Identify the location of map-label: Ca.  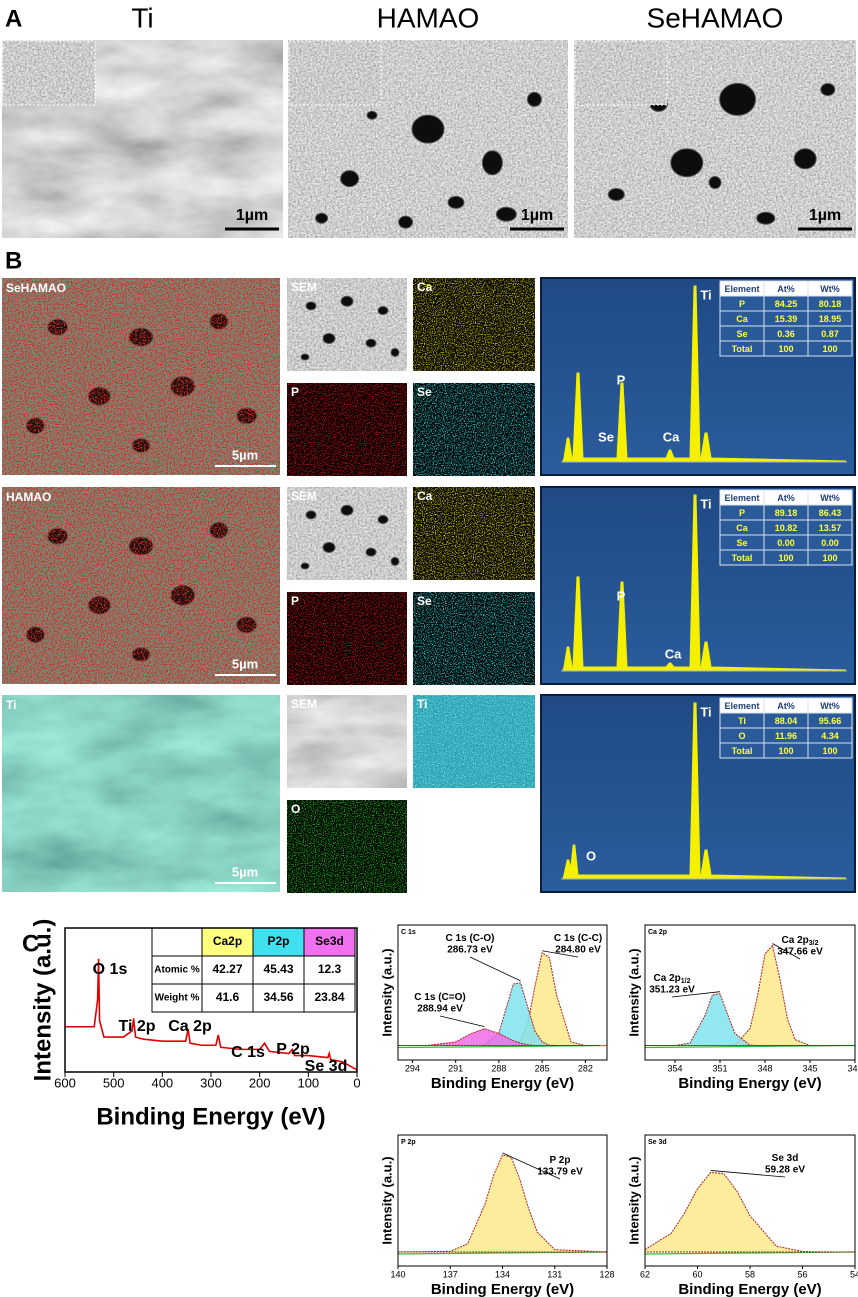
(425, 496).